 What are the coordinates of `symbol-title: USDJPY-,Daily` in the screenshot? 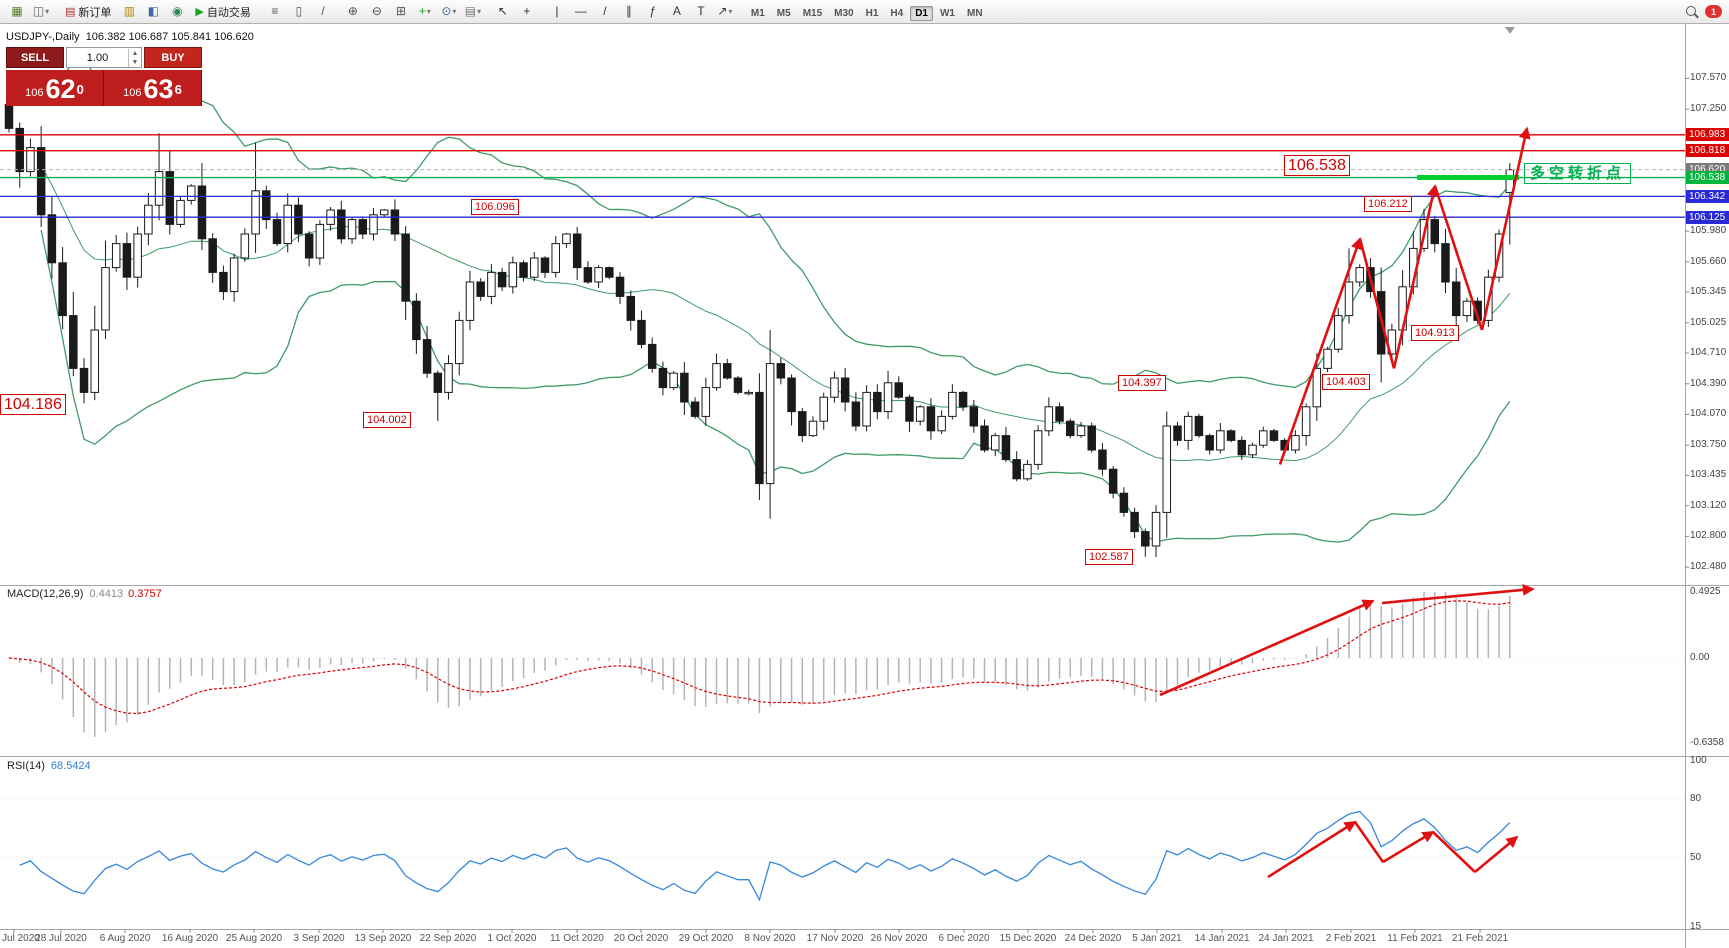 It's located at (43, 37).